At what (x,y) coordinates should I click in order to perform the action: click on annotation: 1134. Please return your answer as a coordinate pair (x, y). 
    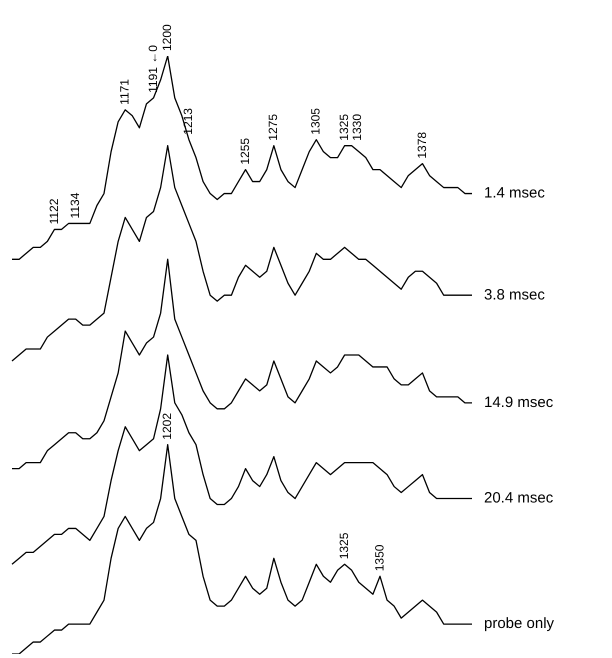
    Looking at the image, I should click on (75, 205).